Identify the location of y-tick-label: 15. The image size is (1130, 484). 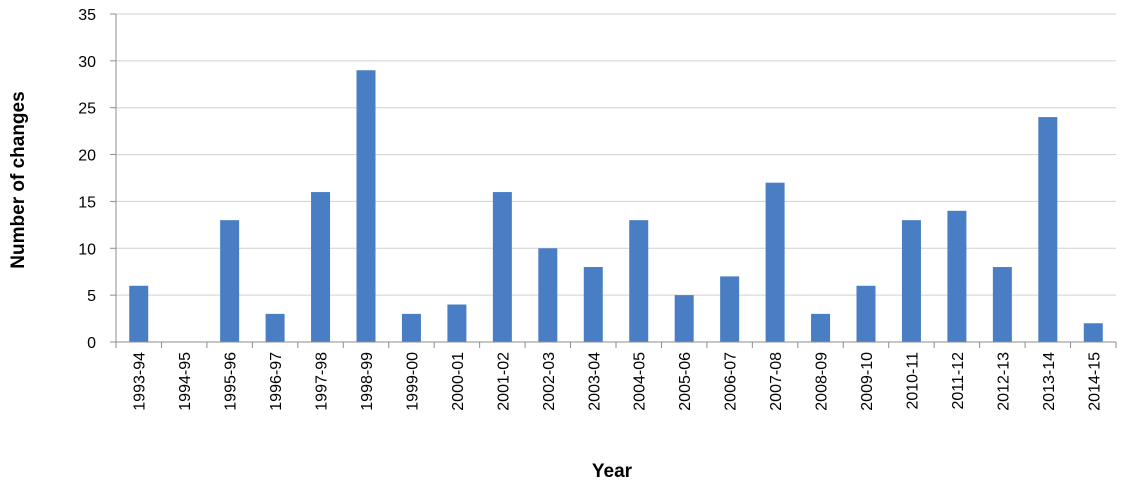
(87, 202).